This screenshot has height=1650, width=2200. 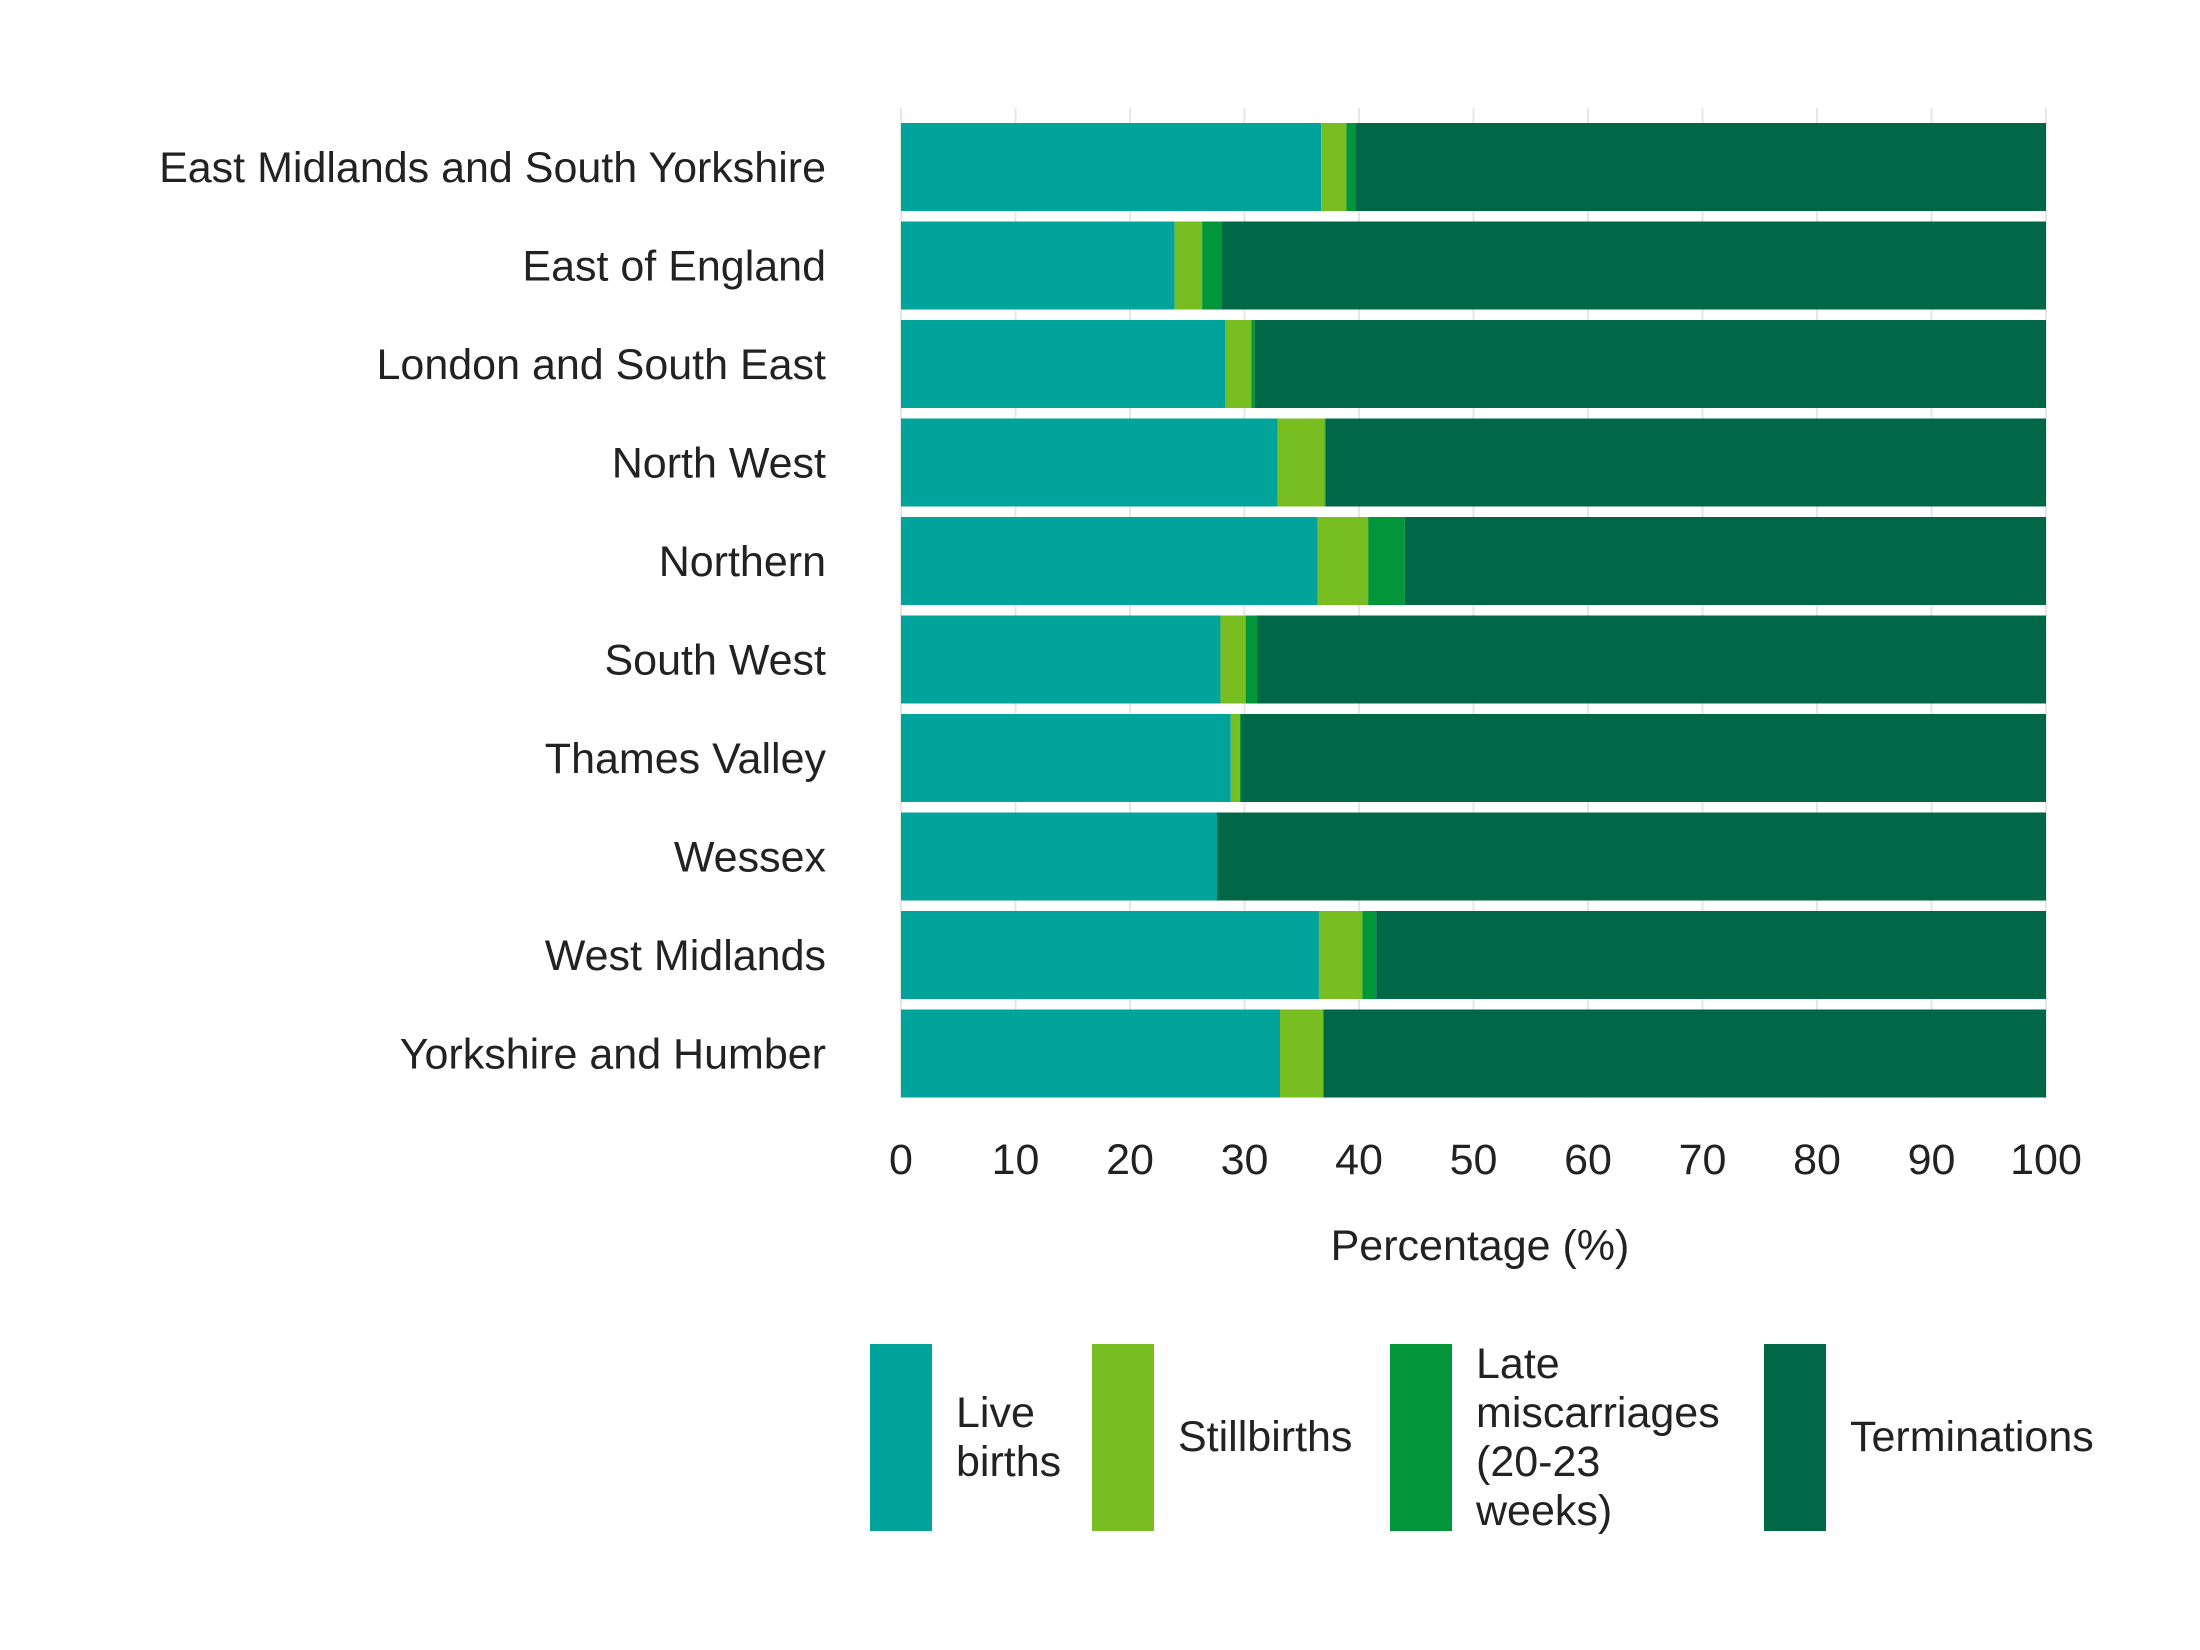 What do you see at coordinates (1588, 1160) in the screenshot?
I see `x-tick-label-60: 60` at bounding box center [1588, 1160].